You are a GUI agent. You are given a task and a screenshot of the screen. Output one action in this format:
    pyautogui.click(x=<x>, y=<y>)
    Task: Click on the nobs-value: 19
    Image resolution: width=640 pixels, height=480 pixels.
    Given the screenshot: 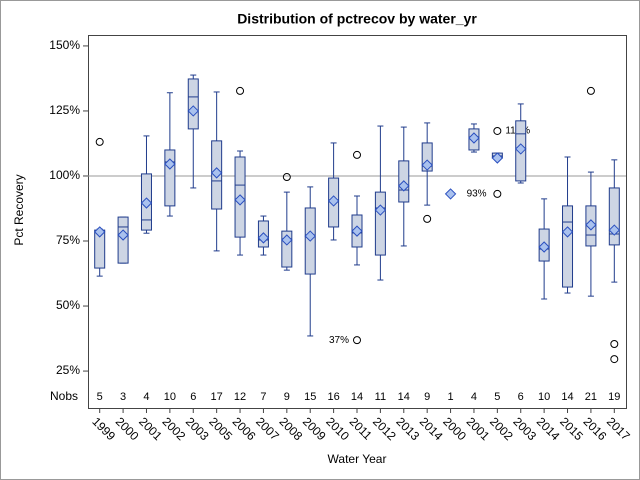 What is the action you would take?
    pyautogui.click(x=614, y=397)
    